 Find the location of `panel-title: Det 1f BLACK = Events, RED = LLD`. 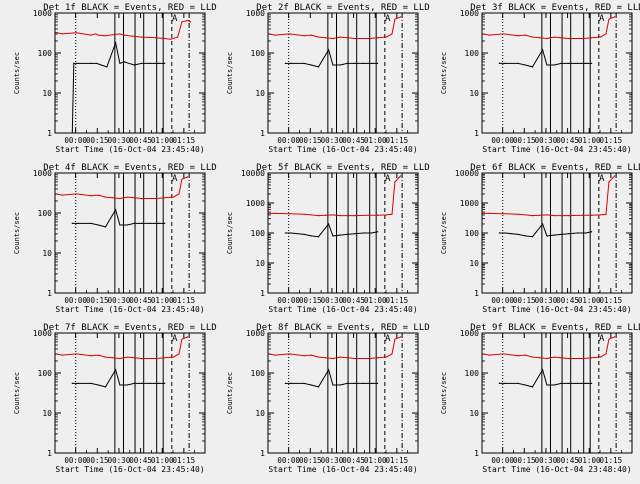

panel-title: Det 1f BLACK = Events, RED = LLD is located at coordinates (129, 8).